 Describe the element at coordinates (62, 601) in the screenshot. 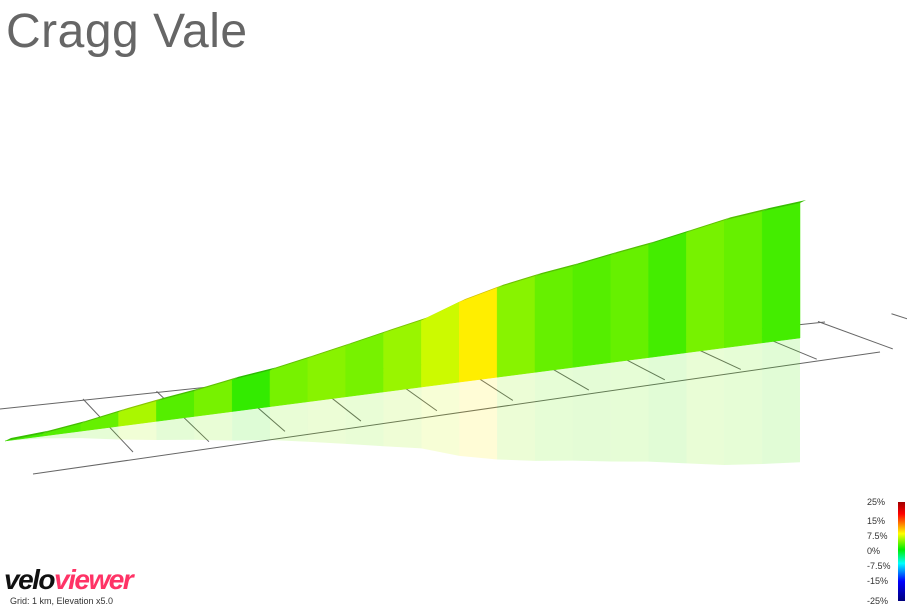

I see `grid-scale-note: Grid: 1 km, Elevation x5.0` at that location.